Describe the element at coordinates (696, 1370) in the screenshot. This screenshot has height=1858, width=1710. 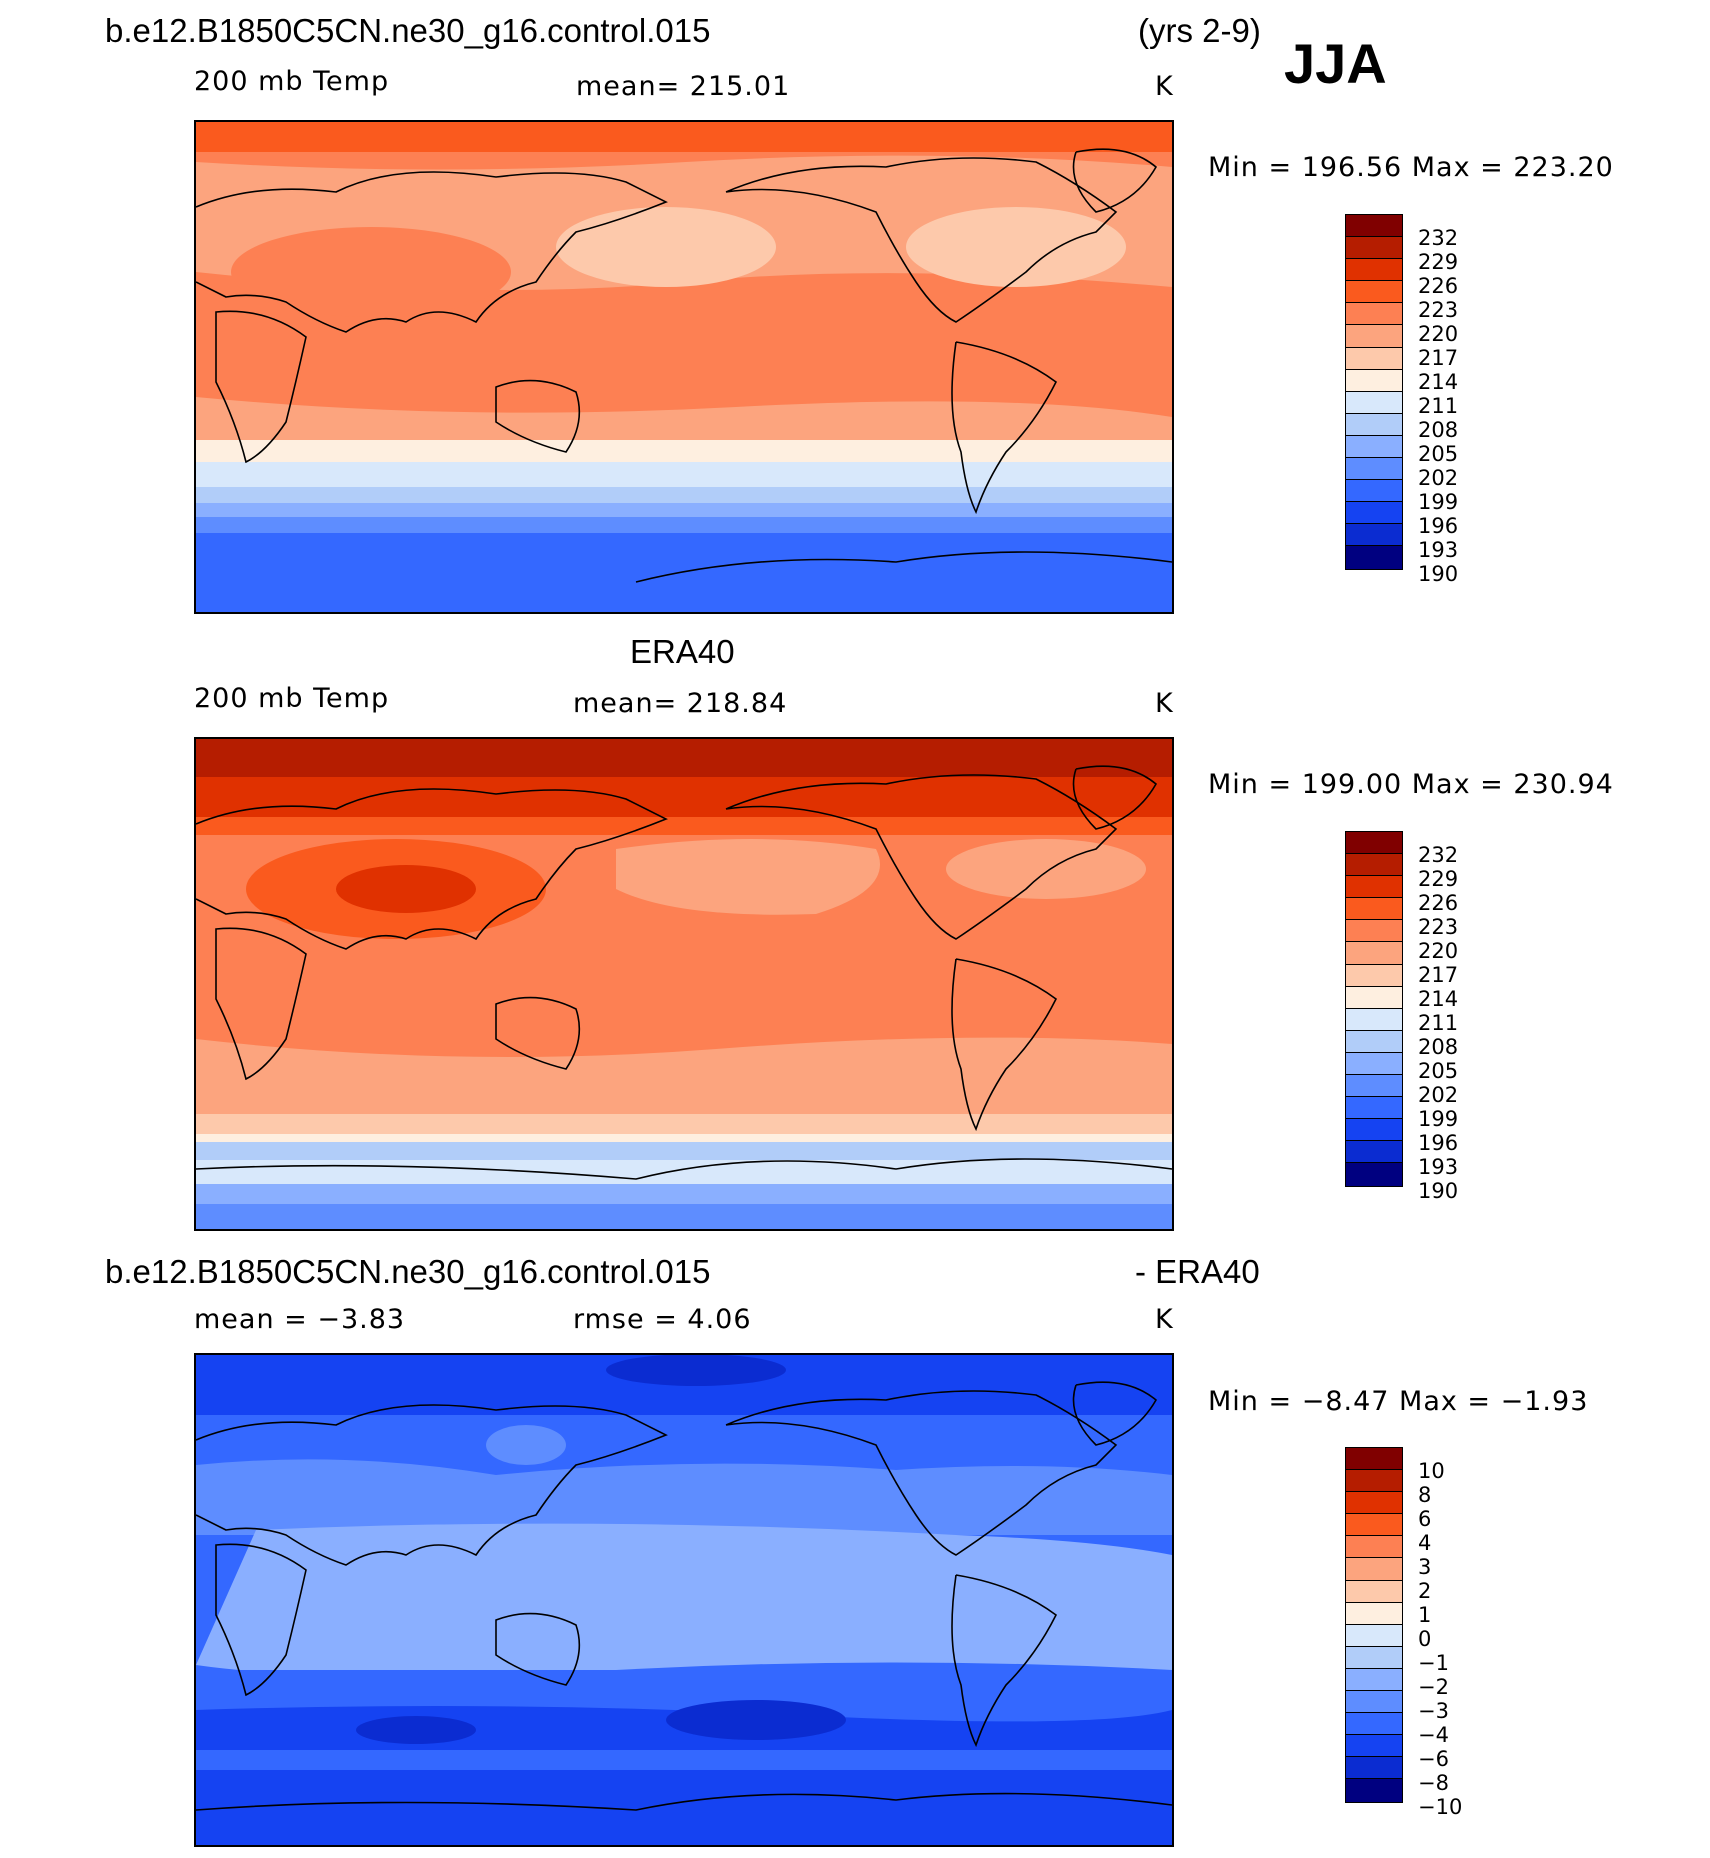
I see `p3-patch-pole` at that location.